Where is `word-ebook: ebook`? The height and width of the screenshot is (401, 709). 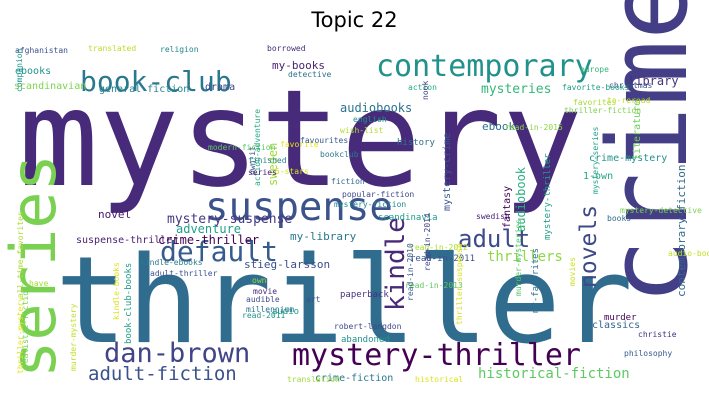 word-ebook: ebook is located at coordinates (498, 126).